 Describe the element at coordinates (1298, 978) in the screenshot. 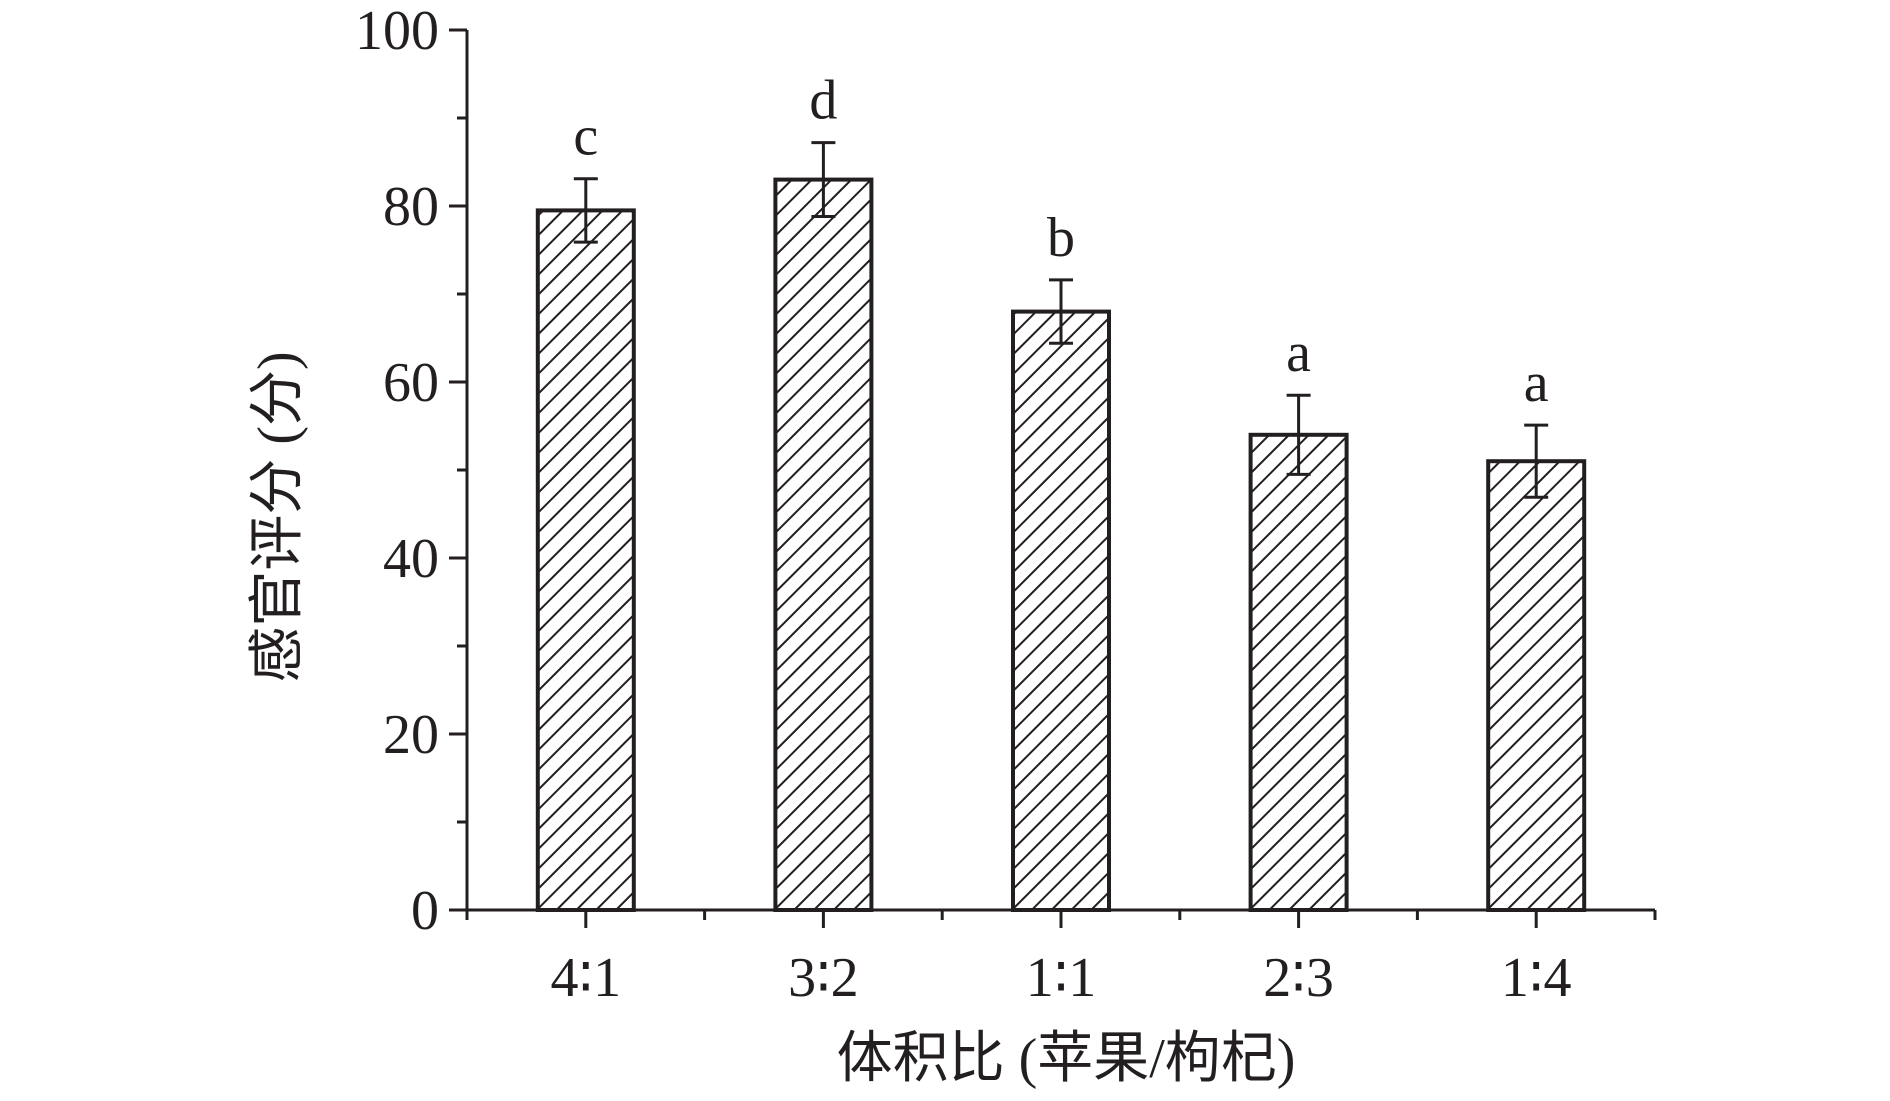

I see `x-tick-label: 2∶3` at that location.